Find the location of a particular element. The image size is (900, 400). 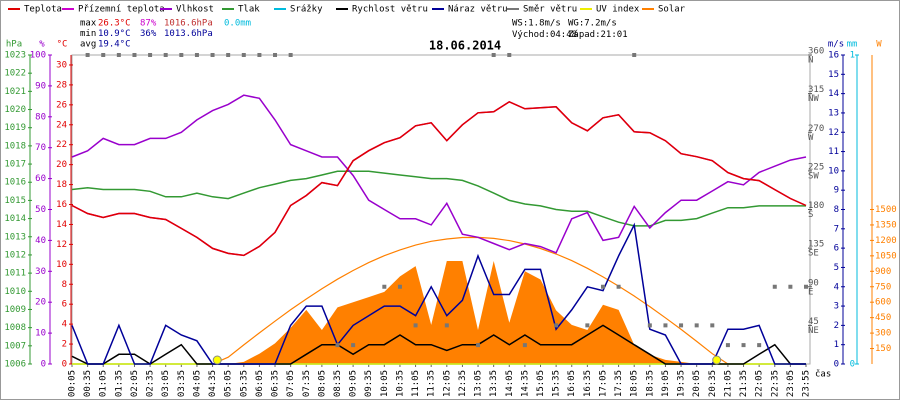

legend-label: Rychlost větru is located at coordinates (390, 10).